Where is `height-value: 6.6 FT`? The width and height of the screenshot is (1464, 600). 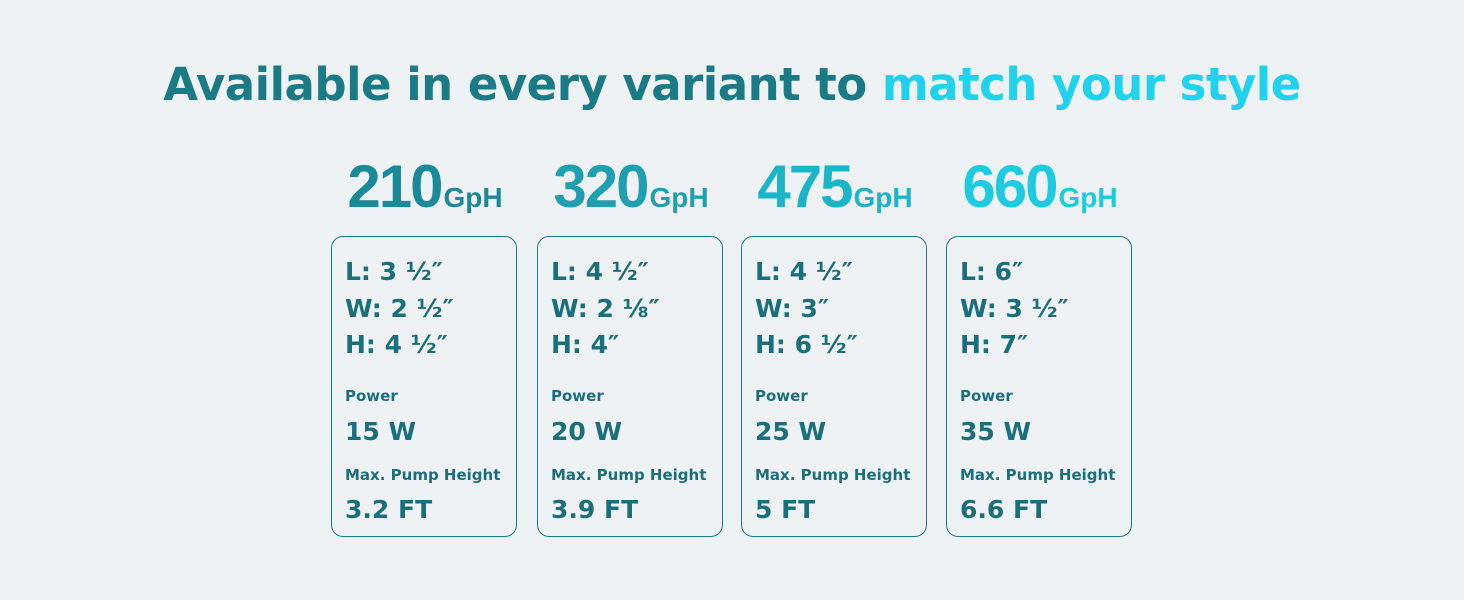 height-value: 6.6 FT is located at coordinates (1004, 509).